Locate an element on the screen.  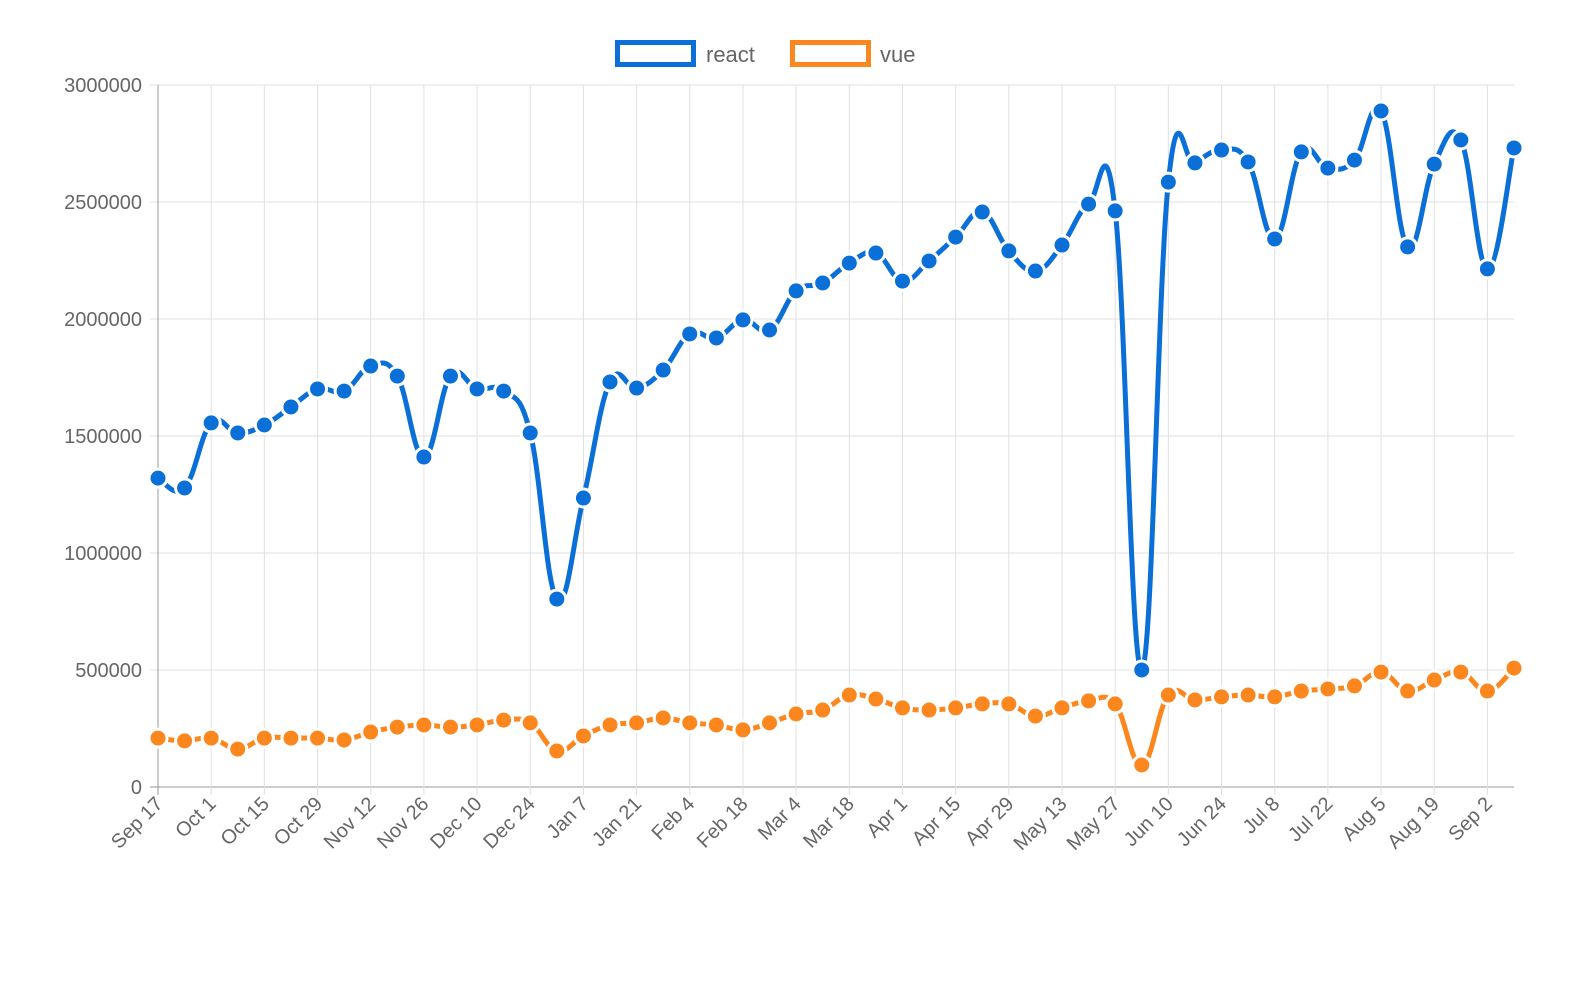
x-tick-label: Nov 12 is located at coordinates (350, 823).